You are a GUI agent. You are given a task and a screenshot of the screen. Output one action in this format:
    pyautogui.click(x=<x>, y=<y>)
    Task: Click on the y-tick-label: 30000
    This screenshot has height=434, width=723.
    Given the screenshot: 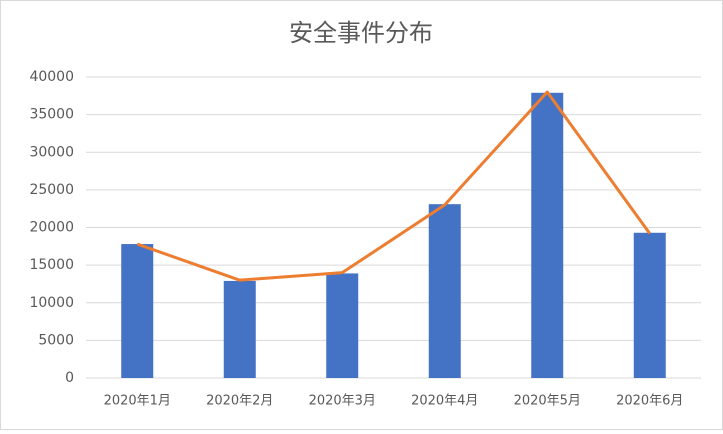 What is the action you would take?
    pyautogui.click(x=51, y=152)
    